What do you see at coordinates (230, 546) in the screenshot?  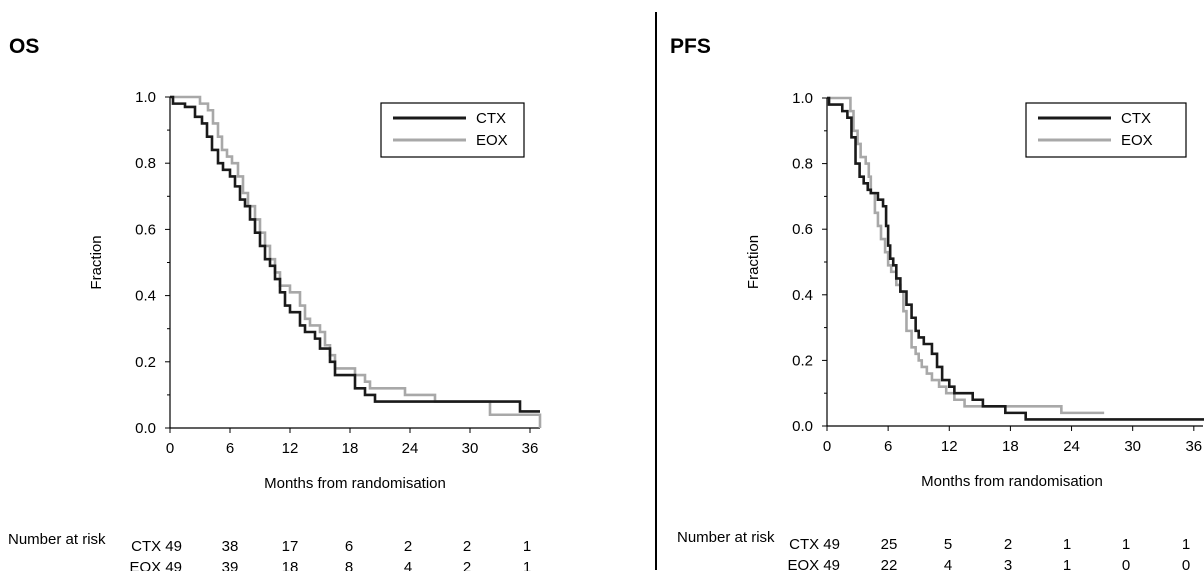 I see `risk-cell: 38` at bounding box center [230, 546].